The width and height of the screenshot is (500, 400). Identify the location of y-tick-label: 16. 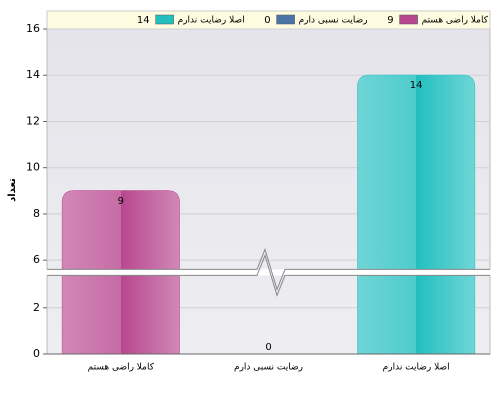
(33, 28).